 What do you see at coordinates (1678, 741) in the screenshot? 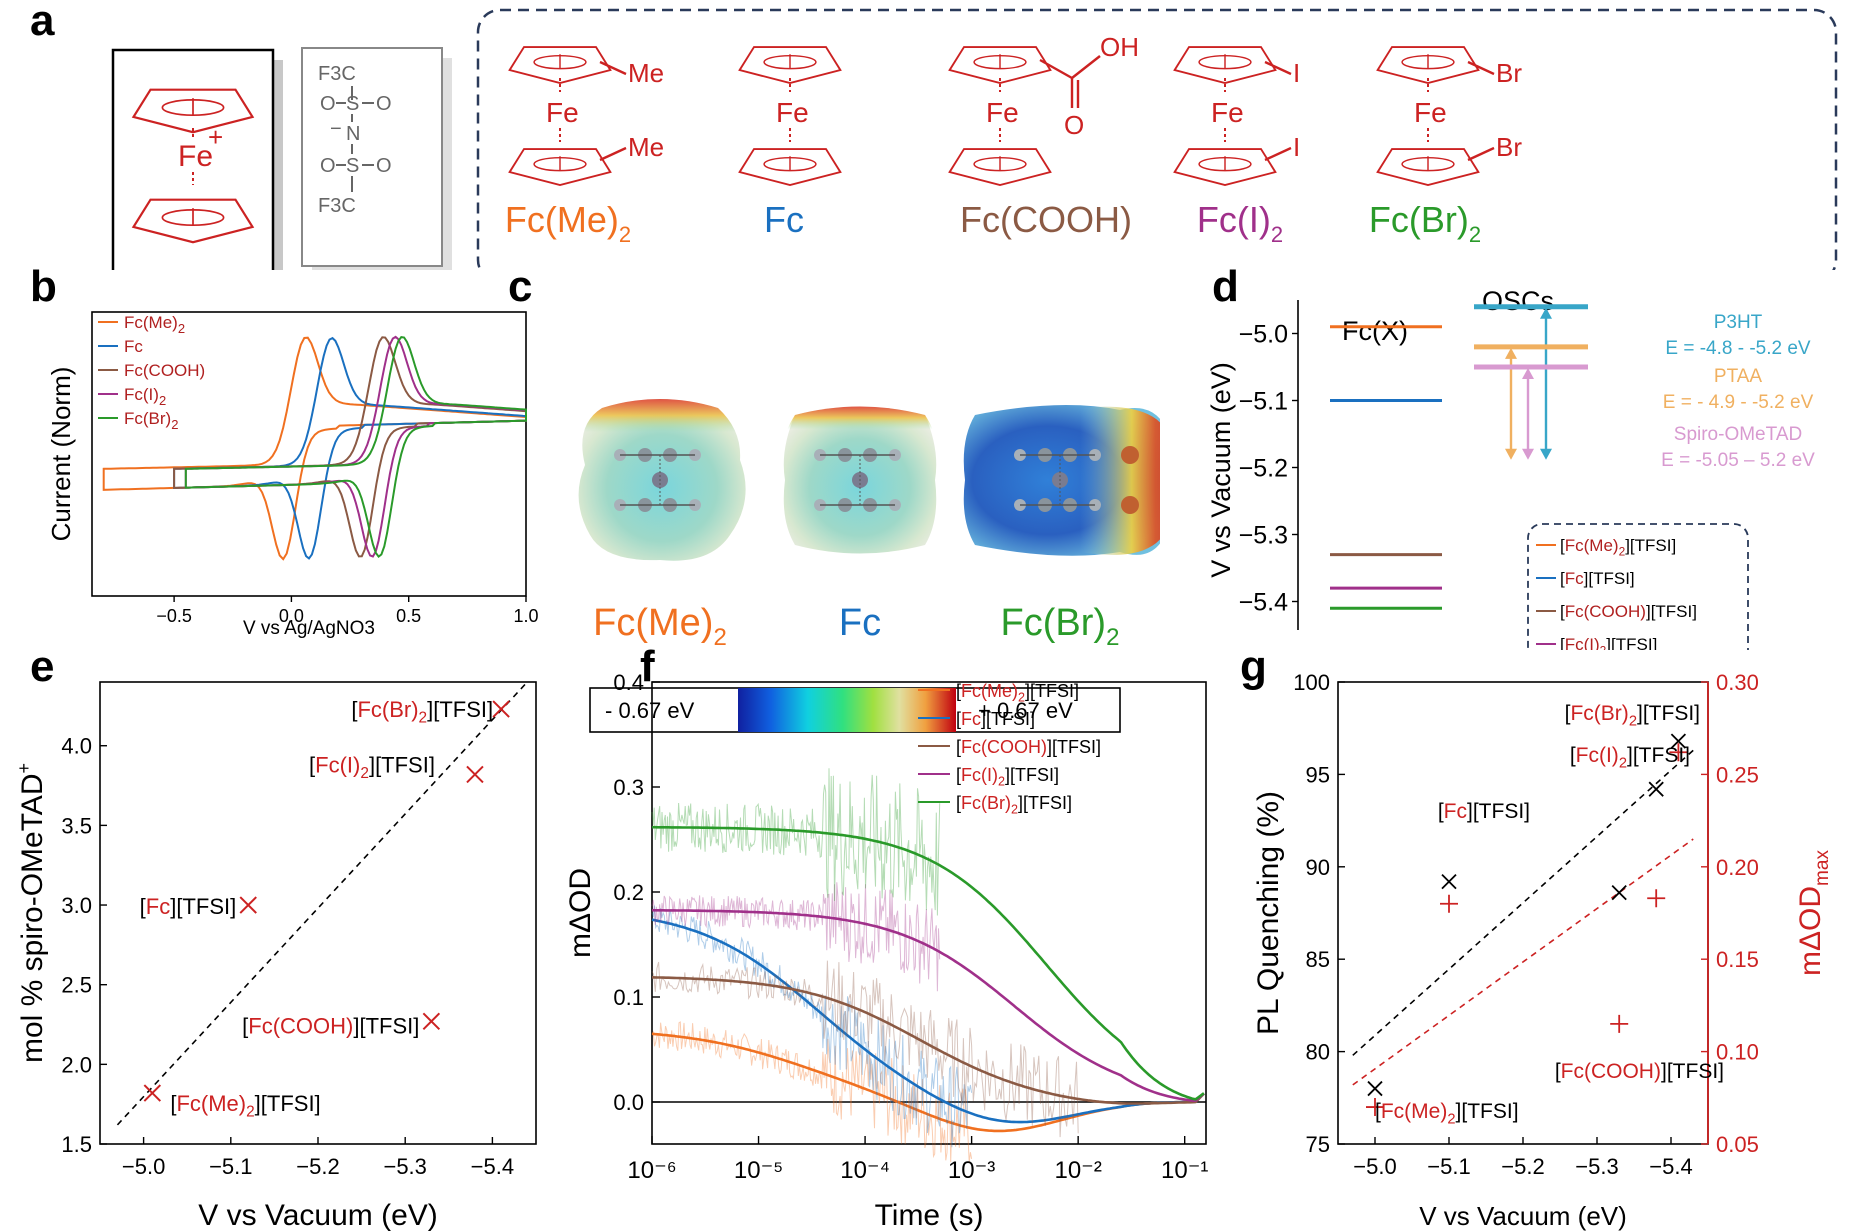
I see `pl-point` at bounding box center [1678, 741].